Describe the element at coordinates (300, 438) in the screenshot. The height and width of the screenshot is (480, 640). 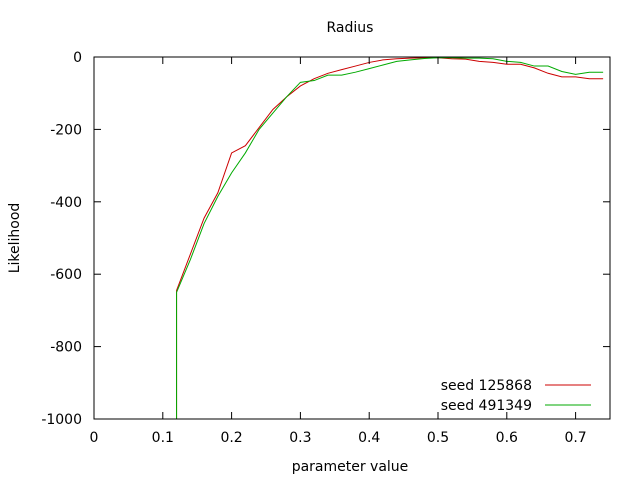
I see `x-tick-label: 0.3` at that location.